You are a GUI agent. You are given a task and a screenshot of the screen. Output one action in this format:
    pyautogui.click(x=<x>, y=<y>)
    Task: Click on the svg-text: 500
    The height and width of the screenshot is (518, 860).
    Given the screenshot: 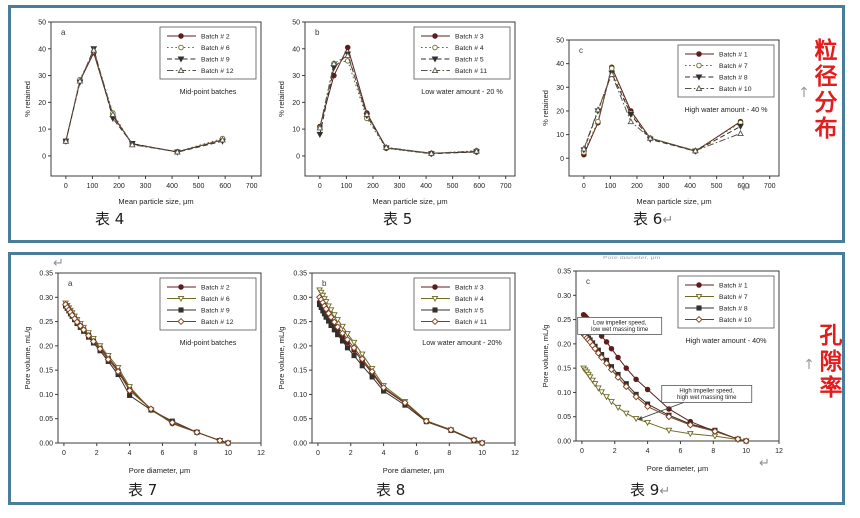 What is the action you would take?
    pyautogui.click(x=717, y=186)
    